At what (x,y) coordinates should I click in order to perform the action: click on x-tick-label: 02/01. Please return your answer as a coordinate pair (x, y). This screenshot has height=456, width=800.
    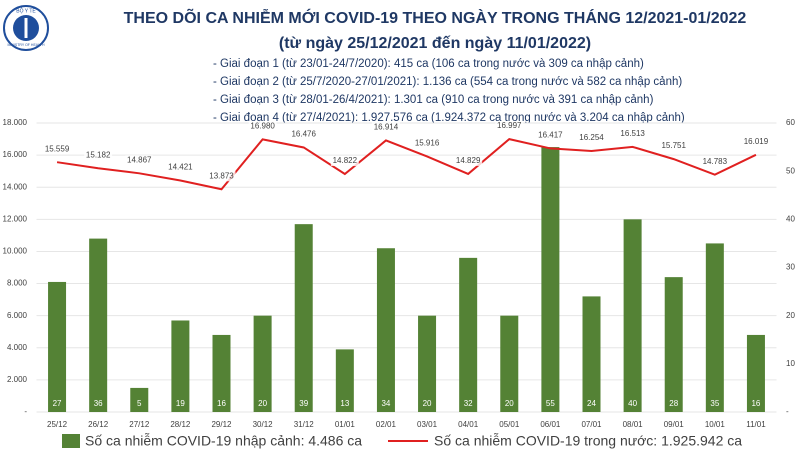
    Looking at the image, I should click on (386, 424).